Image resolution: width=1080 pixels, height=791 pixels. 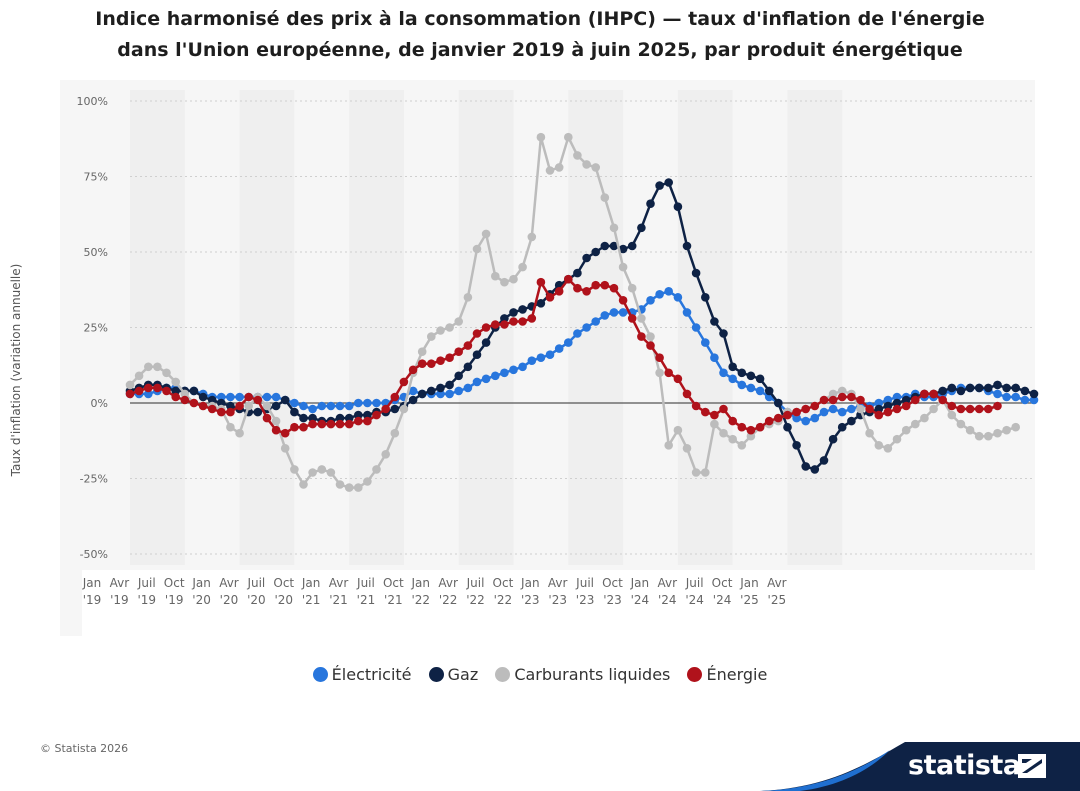 What do you see at coordinates (695, 674) in the screenshot?
I see `legend-dot-energie` at bounding box center [695, 674].